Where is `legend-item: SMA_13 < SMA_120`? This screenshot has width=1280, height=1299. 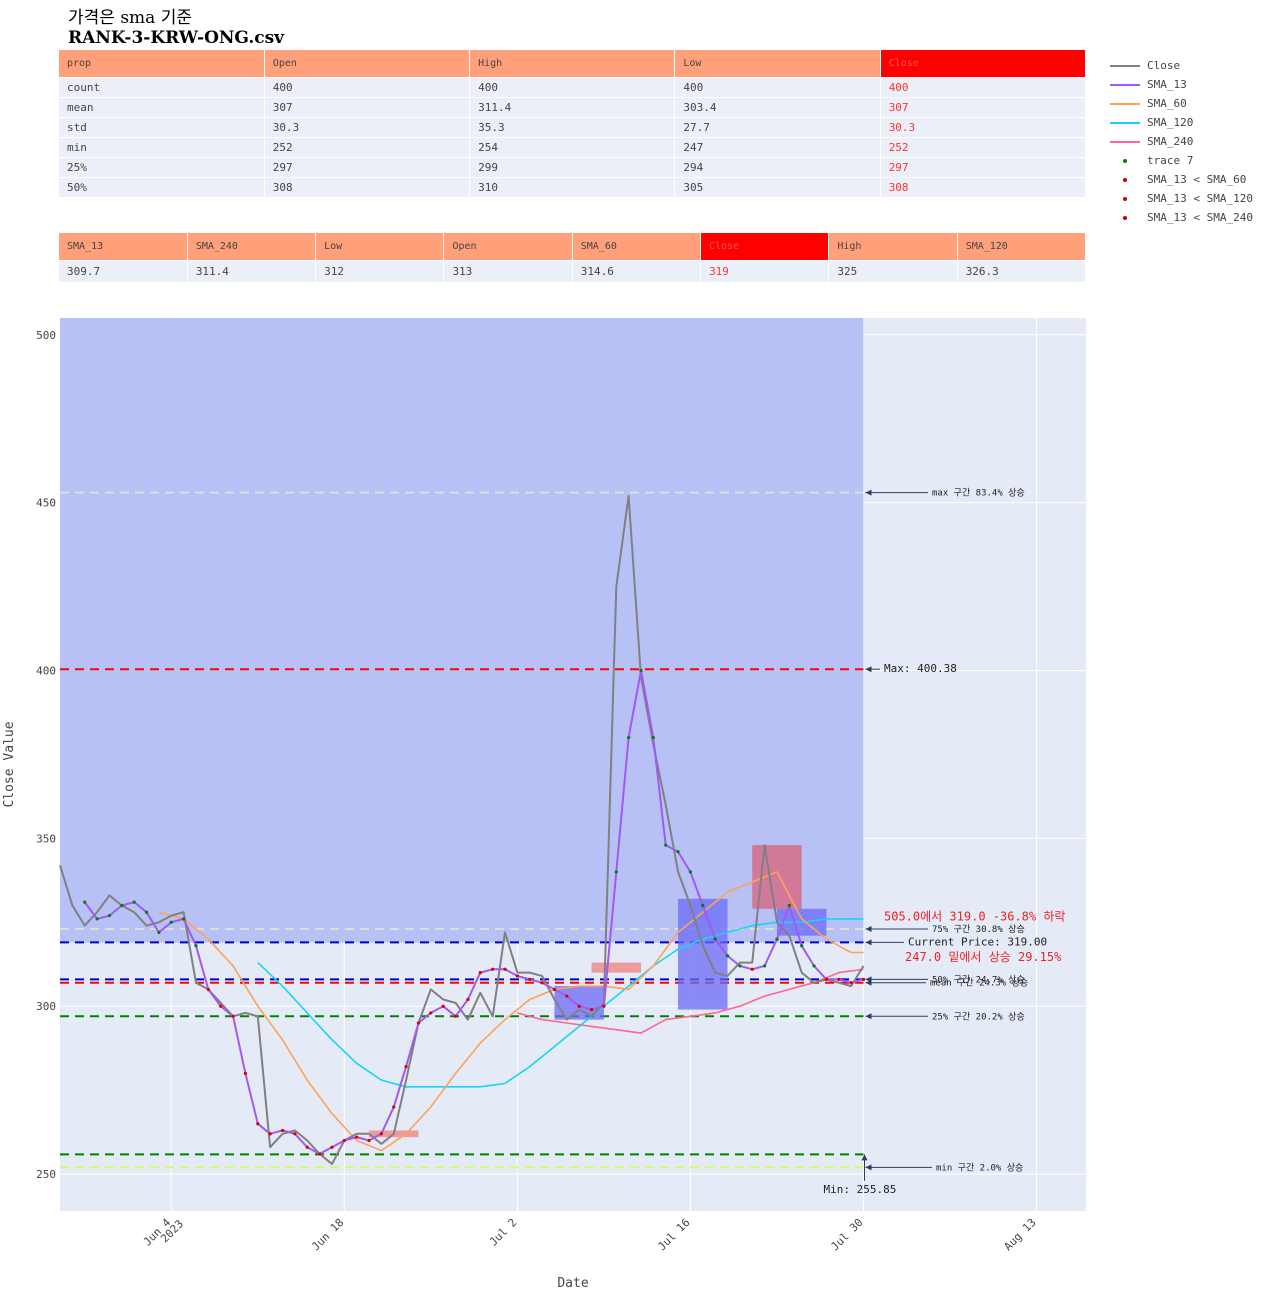
legend-item: SMA_13 < SMA_120 is located at coordinates (1181, 198).